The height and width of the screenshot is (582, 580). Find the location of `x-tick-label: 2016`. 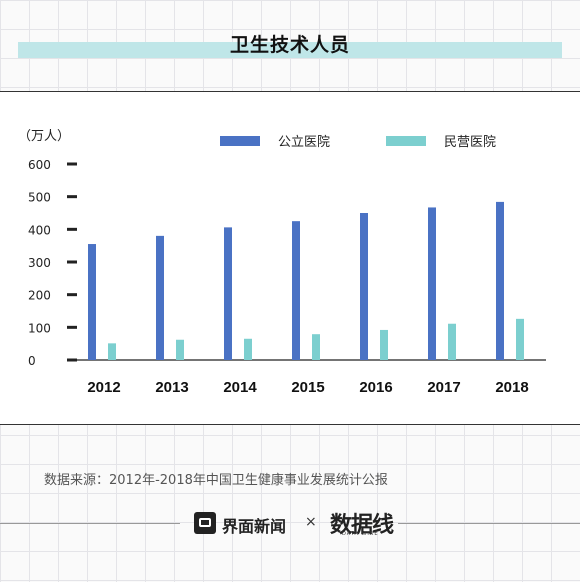

x-tick-label: 2016 is located at coordinates (375, 387).